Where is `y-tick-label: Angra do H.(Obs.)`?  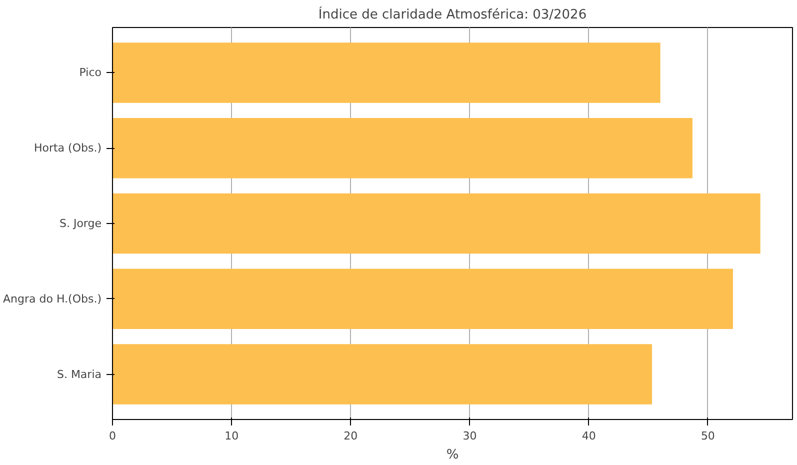 y-tick-label: Angra do H.(Obs.) is located at coordinates (52, 299).